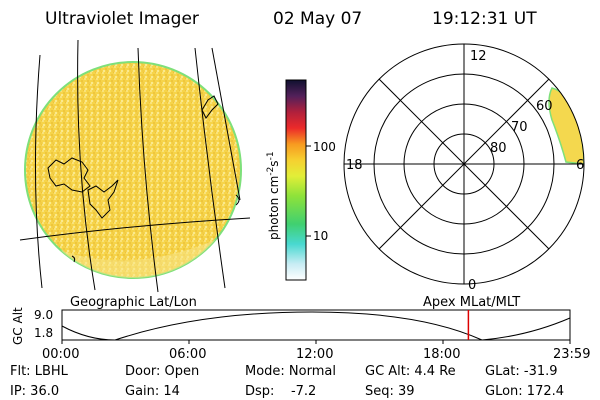 This screenshot has height=400, width=600. I want to click on timeline-y-top: 9.0, so click(43, 315).